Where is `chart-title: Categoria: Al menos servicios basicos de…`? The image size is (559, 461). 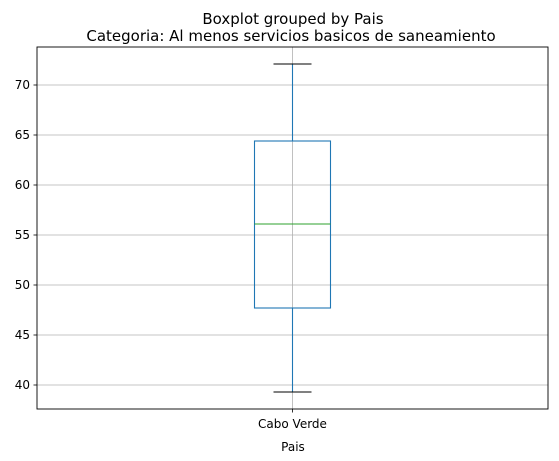 chart-title: Categoria: Al menos servicios basicos de… is located at coordinates (290, 36).